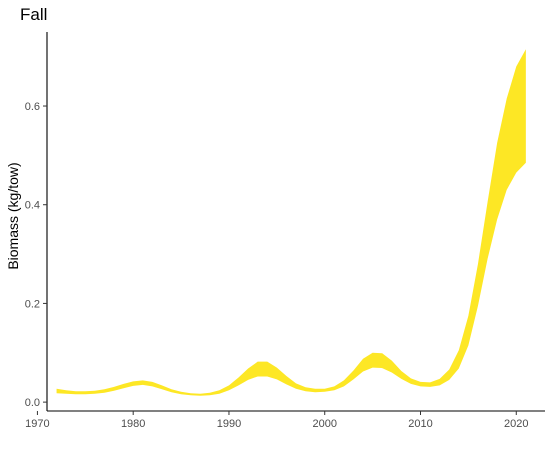  What do you see at coordinates (516, 424) in the screenshot?
I see `x-tick-label: 2020` at bounding box center [516, 424].